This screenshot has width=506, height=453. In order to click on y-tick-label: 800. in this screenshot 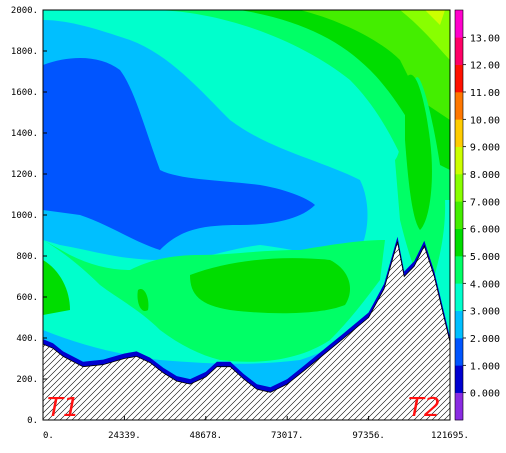, I will do `click(27, 257)`.